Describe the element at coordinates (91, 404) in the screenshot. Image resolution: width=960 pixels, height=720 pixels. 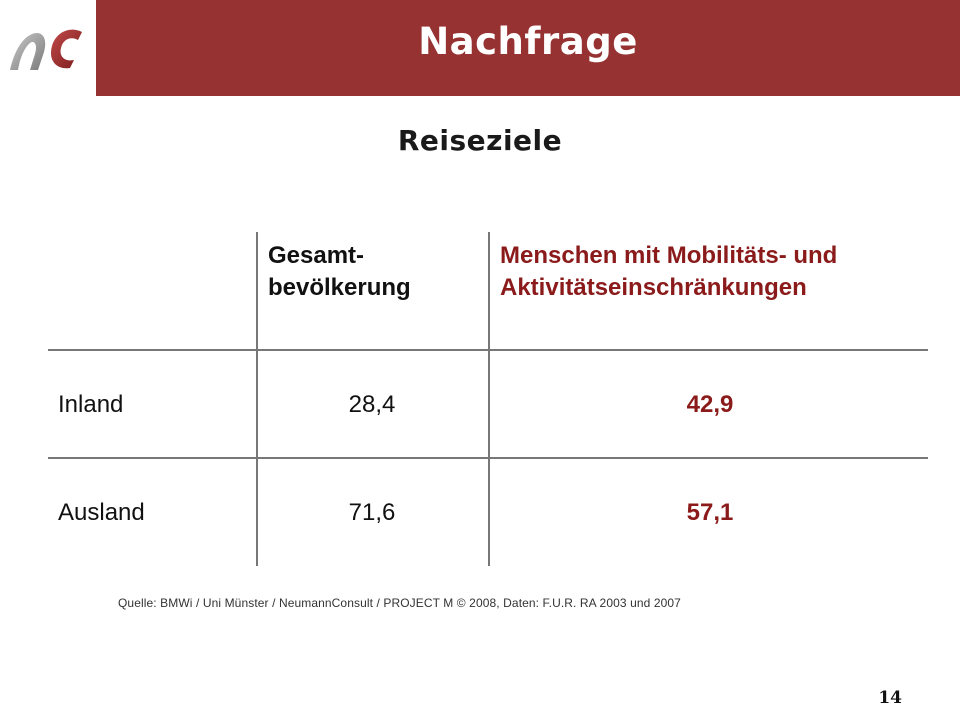
I see `row-label-inland: Inland` at that location.